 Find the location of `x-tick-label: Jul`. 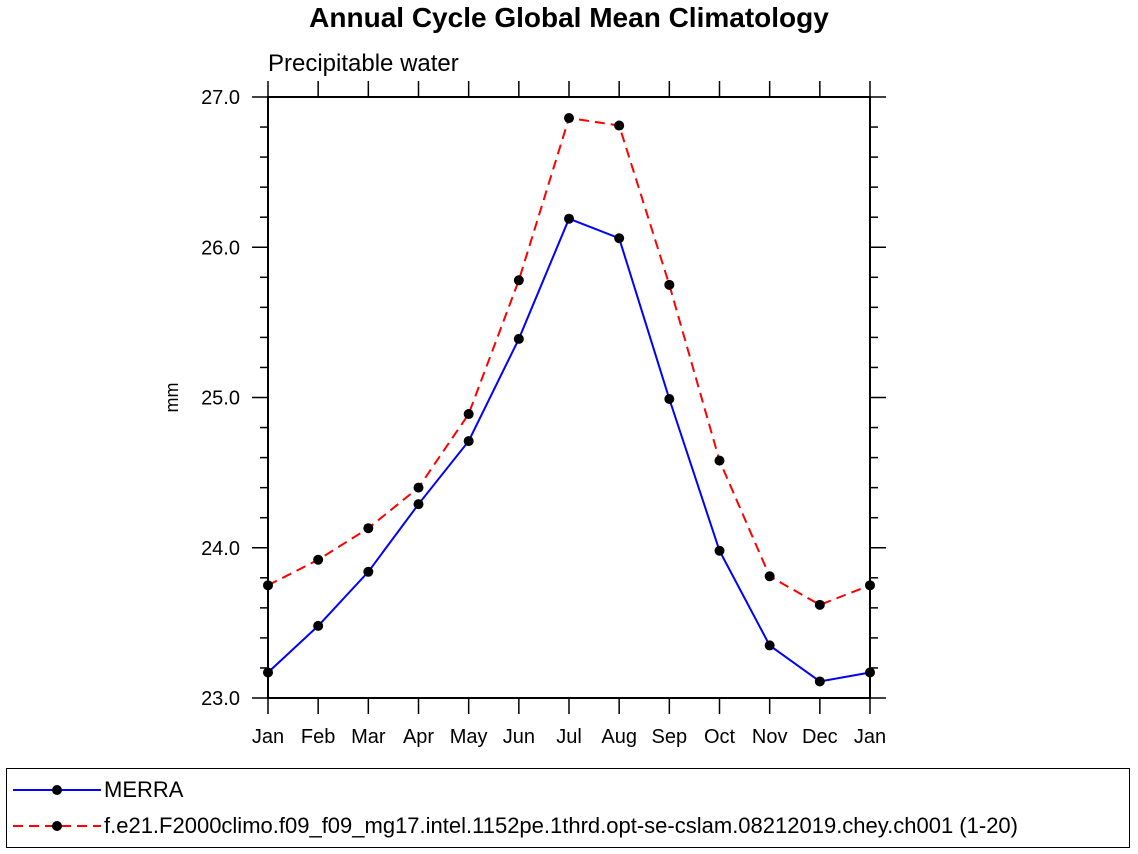

x-tick-label: Jul is located at coordinates (569, 737).